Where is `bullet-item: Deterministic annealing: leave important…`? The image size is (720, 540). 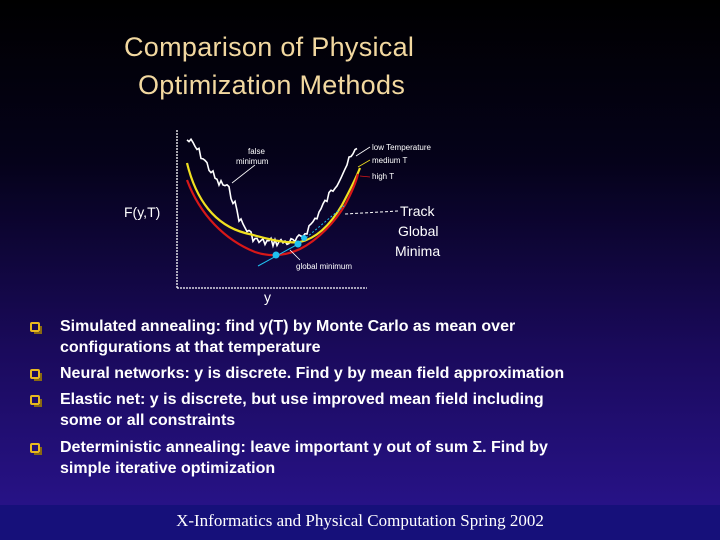 bullet-item: Deterministic annealing: leave important… is located at coordinates (360, 458).